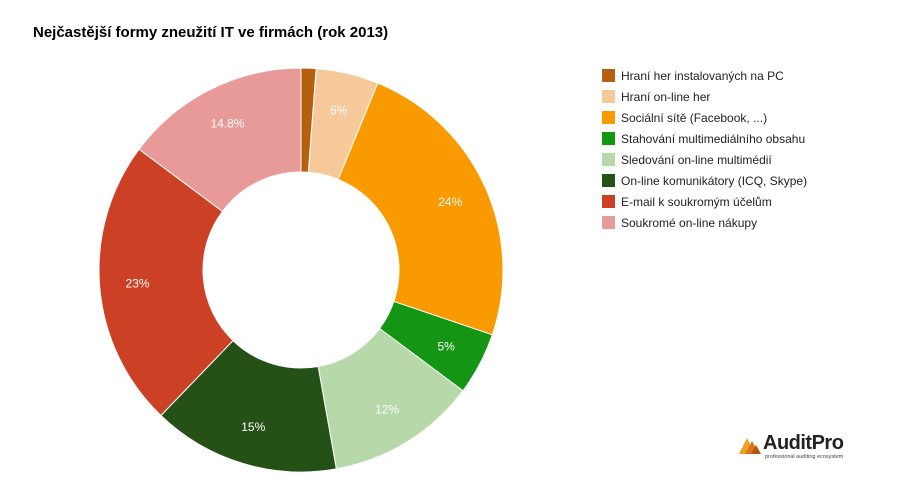  What do you see at coordinates (750, 446) in the screenshot?
I see `logo-mark-icon` at bounding box center [750, 446].